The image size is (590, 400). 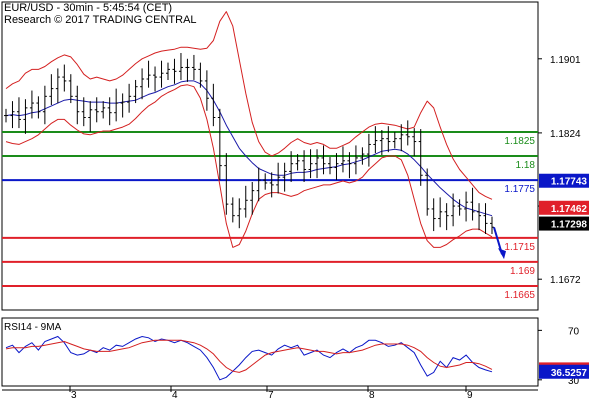 What do you see at coordinates (565, 280) in the screenshot?
I see `price-axis-tick-label: 1.1672` at bounding box center [565, 280].